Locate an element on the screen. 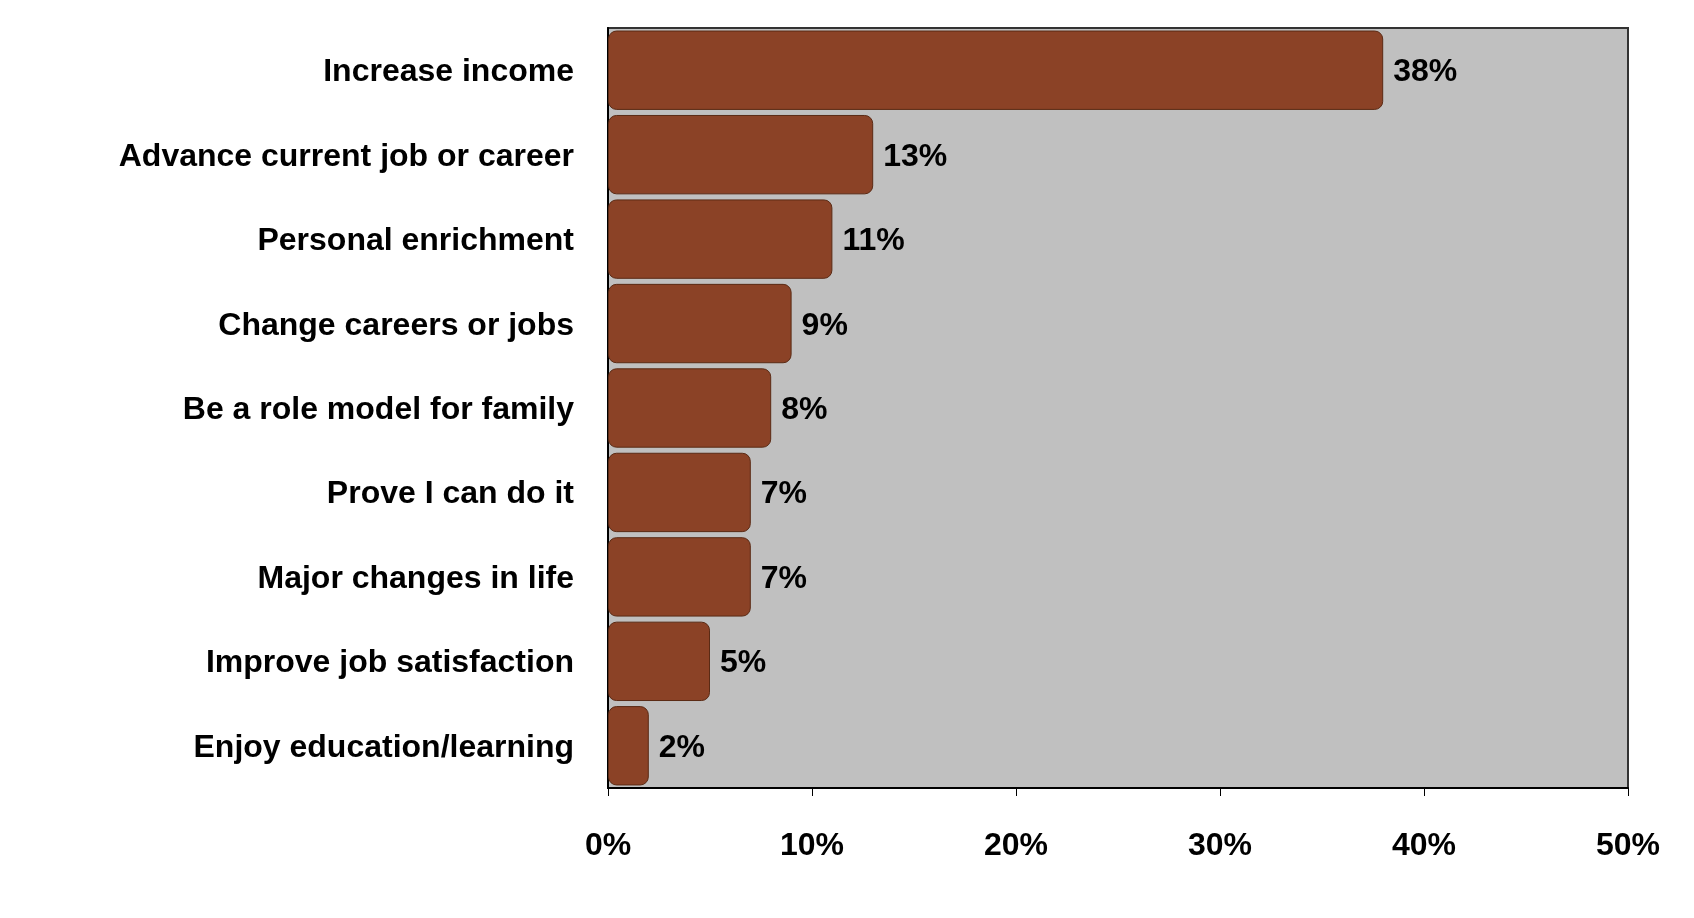 The image size is (1694, 918). x-tick-label: 50% is located at coordinates (1628, 844).